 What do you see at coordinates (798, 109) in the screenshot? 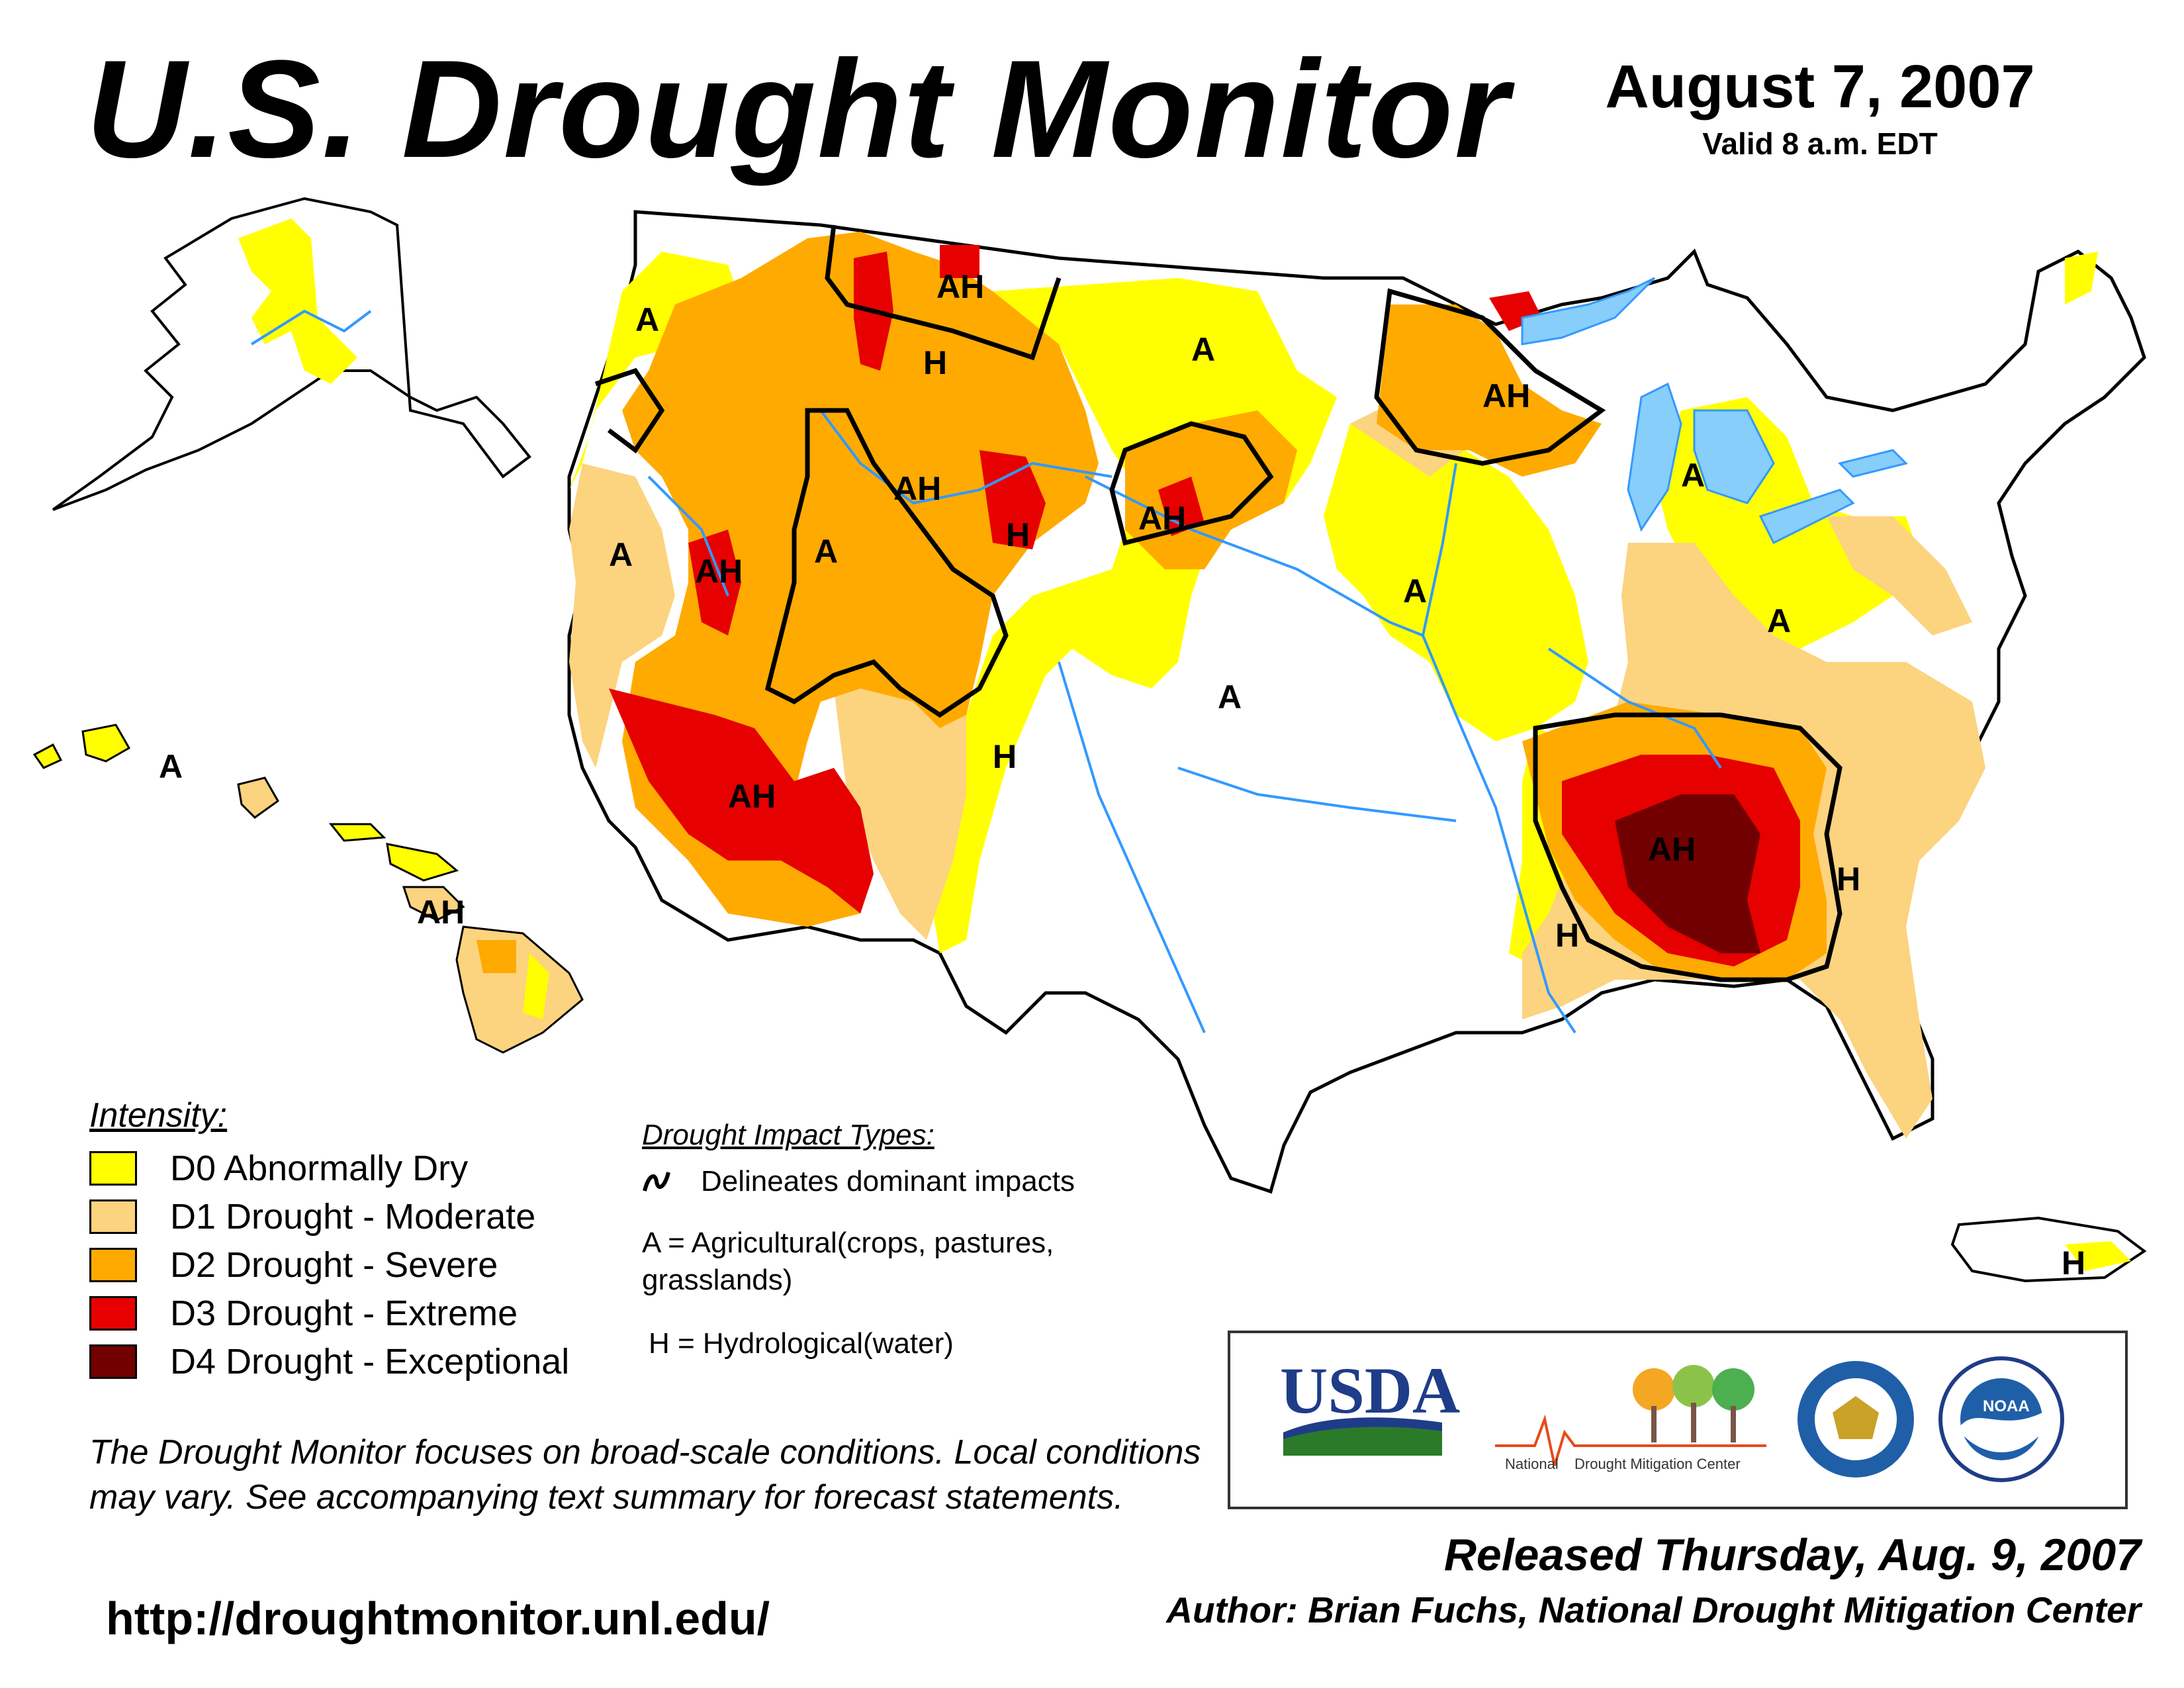
I see `map-title: U.S. Drought Monitor` at bounding box center [798, 109].